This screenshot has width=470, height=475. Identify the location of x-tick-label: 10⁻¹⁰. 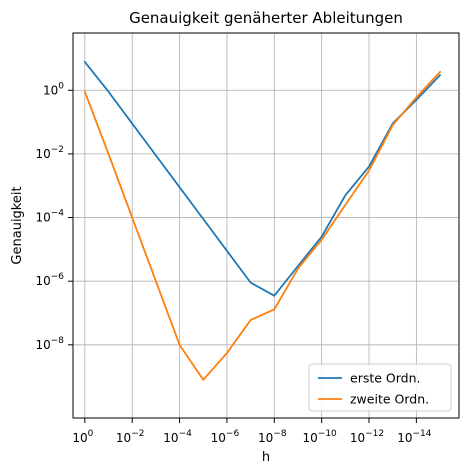
(320, 437).